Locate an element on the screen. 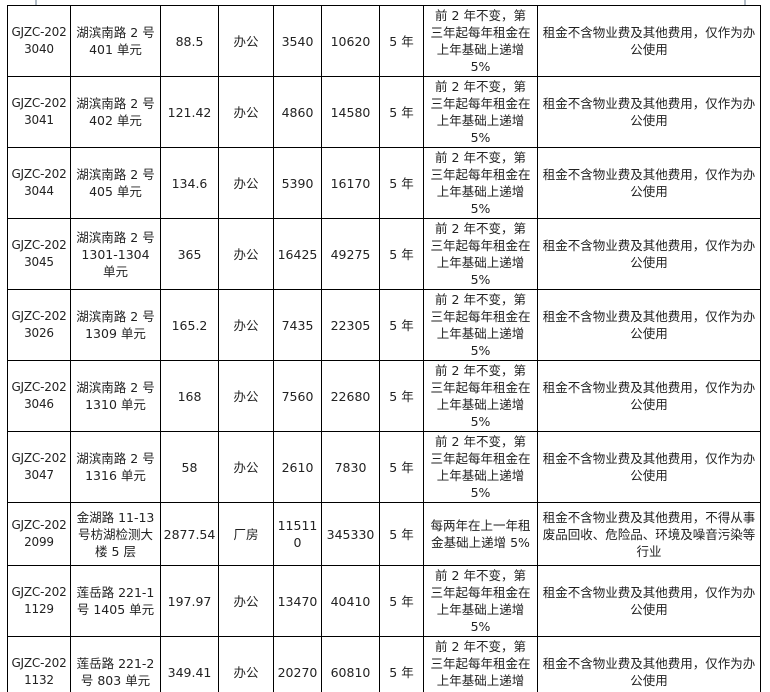 This screenshot has height=692, width=770. cell-quarterly-rent: 345330 is located at coordinates (350, 534).